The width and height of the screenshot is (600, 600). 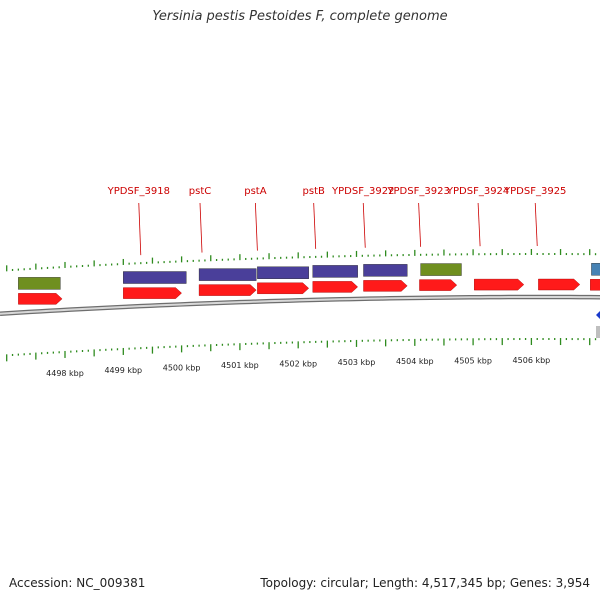 I want to click on accession-text: Accession: NC_009381, so click(x=77, y=583).